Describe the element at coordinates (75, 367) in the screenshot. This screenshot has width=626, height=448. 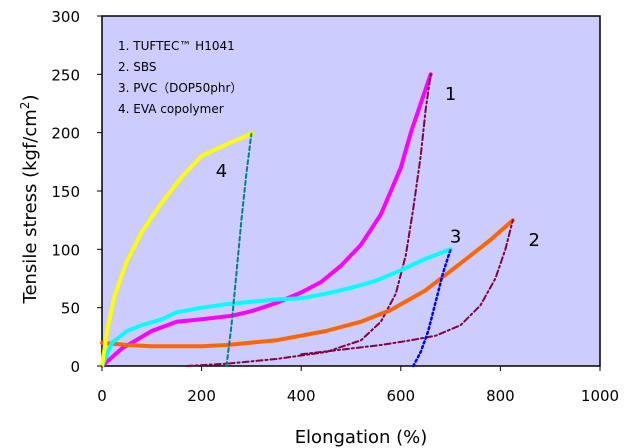
I see `y-tick-label: 0` at that location.